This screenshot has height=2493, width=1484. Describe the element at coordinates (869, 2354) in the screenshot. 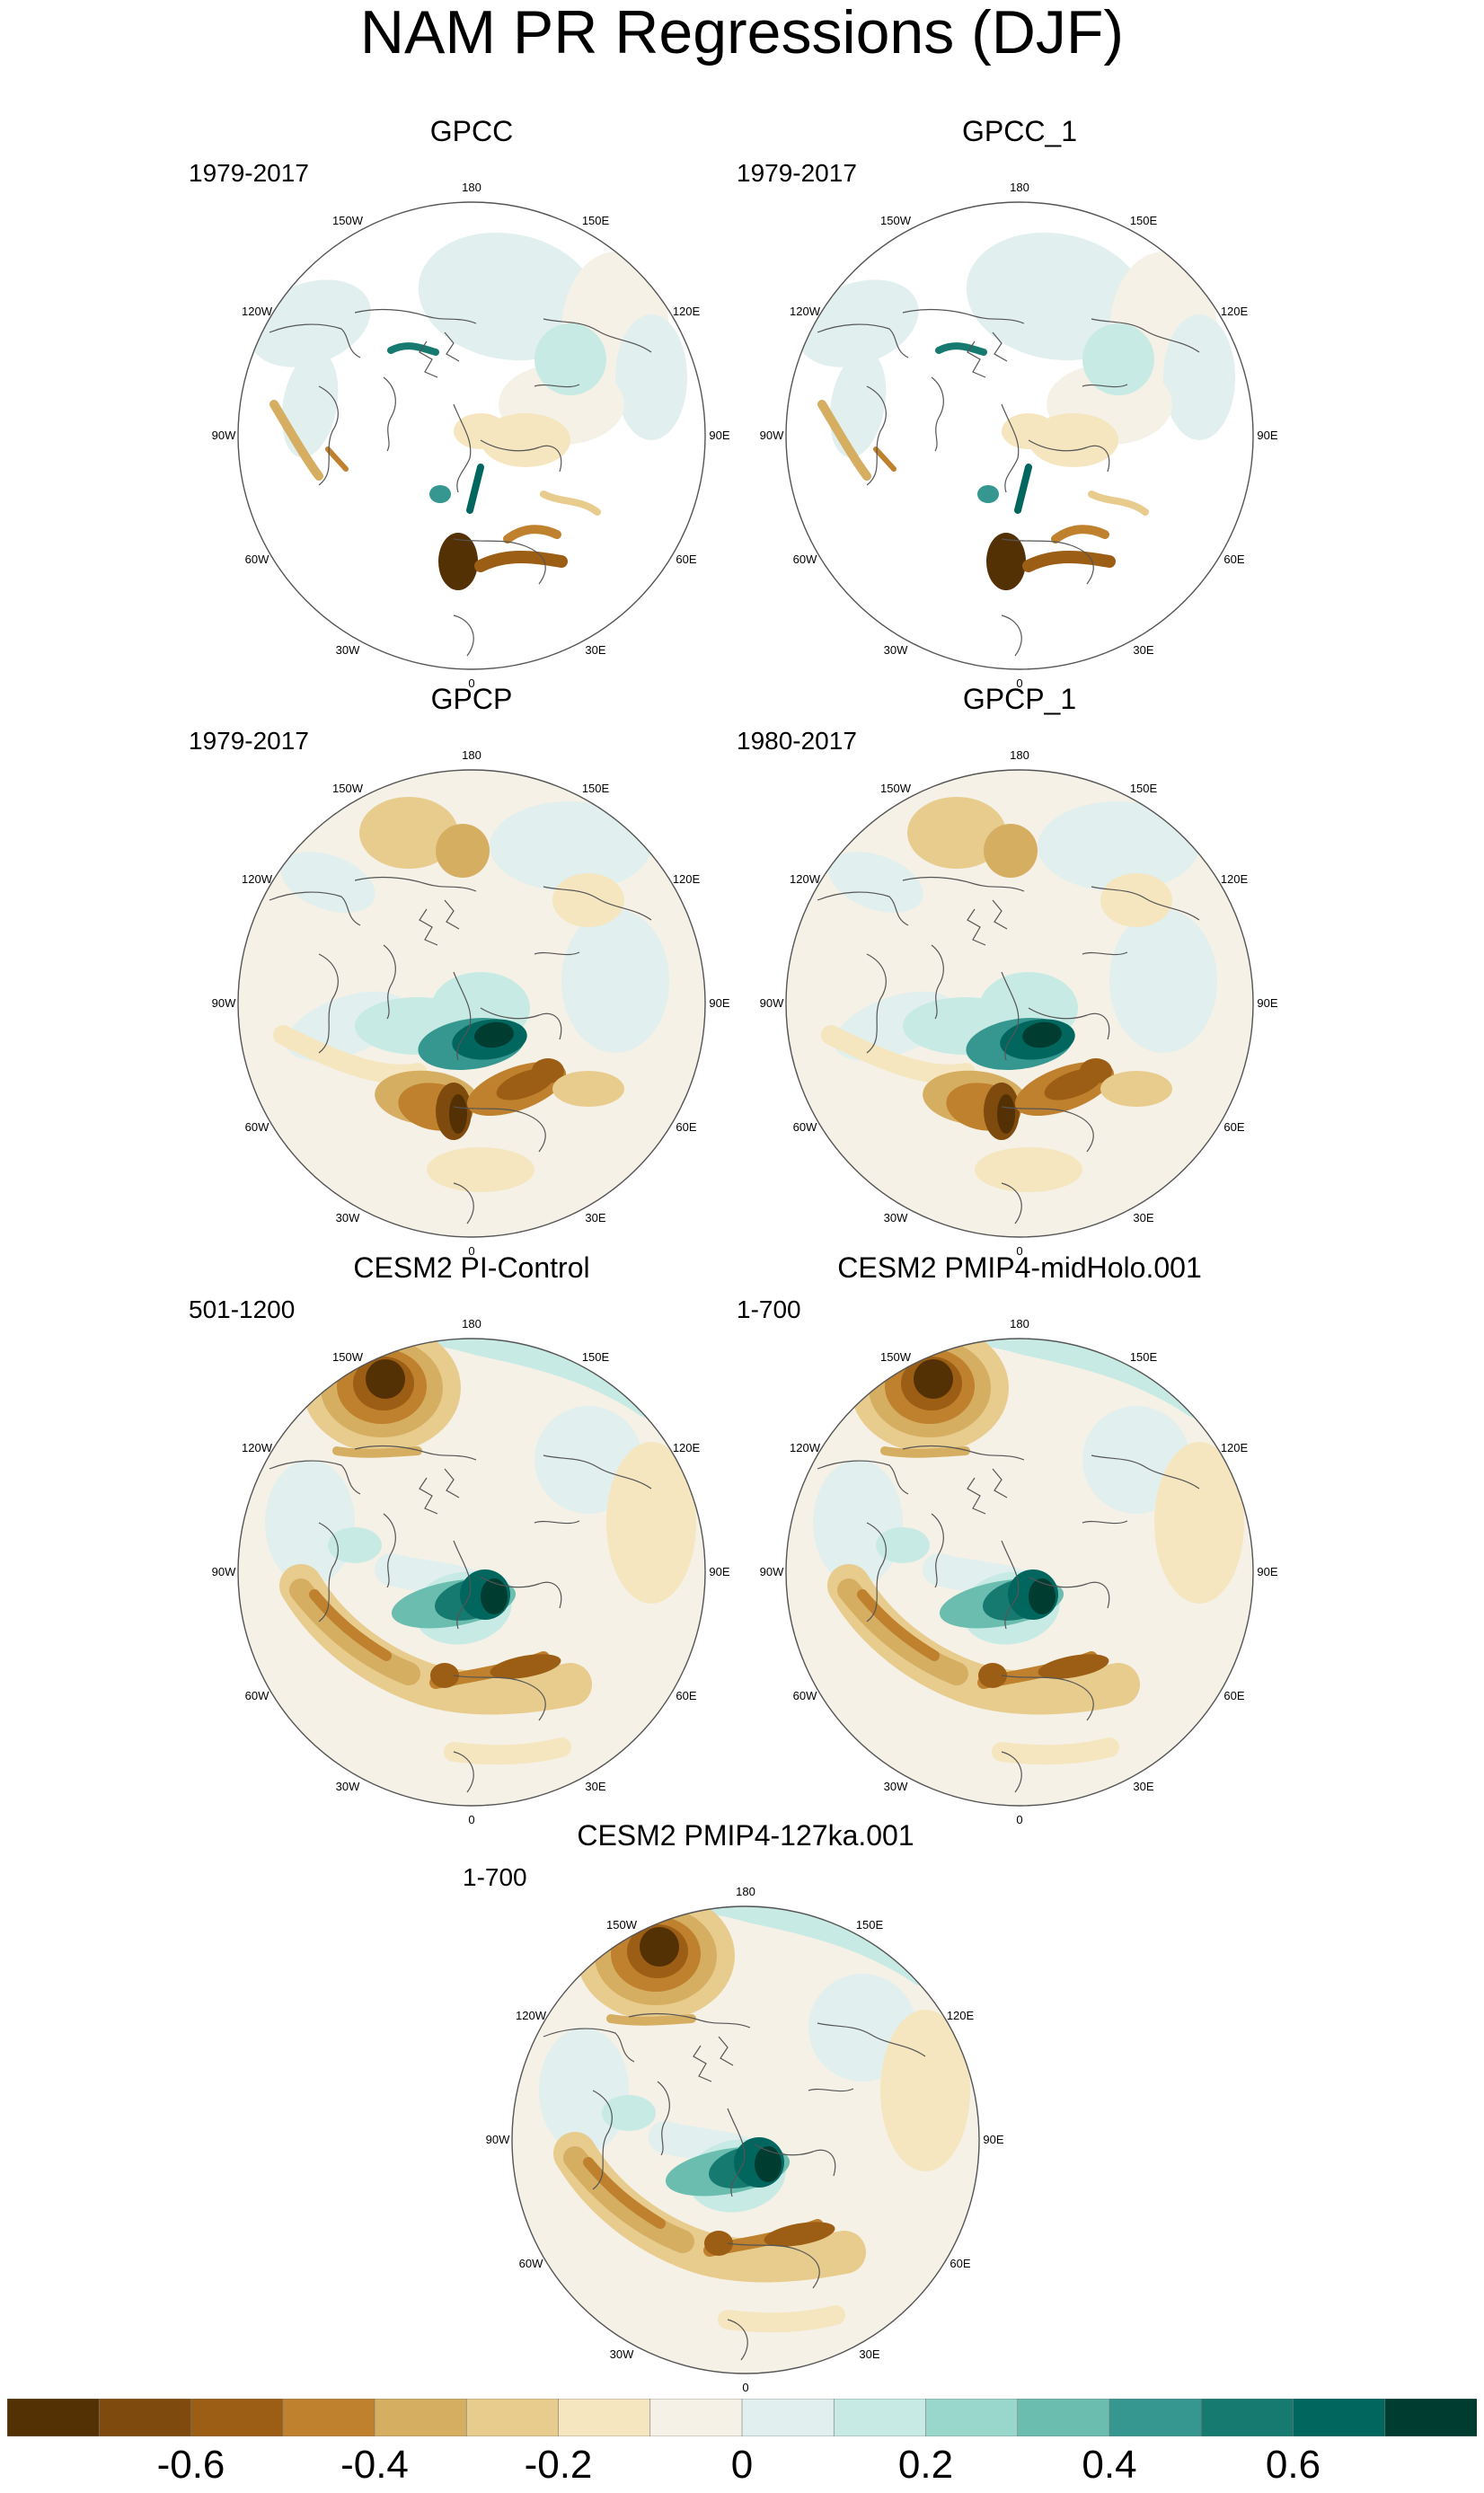

I see `longitude-label: 30E` at that location.